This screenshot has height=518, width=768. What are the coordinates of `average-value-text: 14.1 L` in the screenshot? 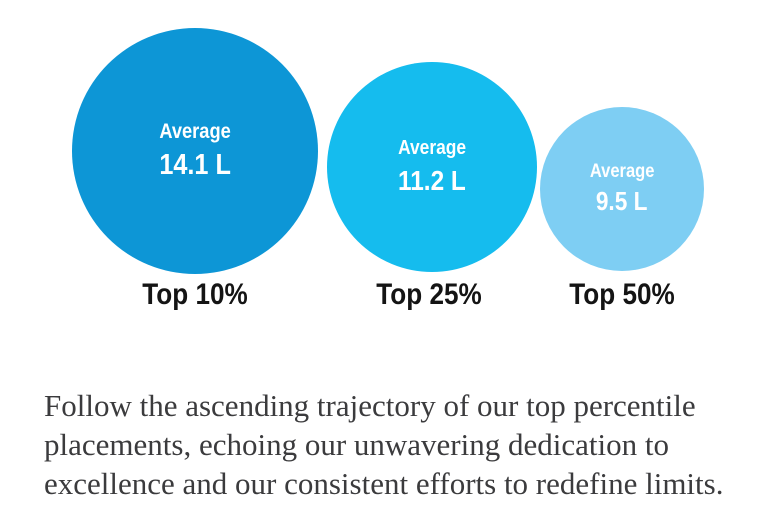 It's located at (195, 164).